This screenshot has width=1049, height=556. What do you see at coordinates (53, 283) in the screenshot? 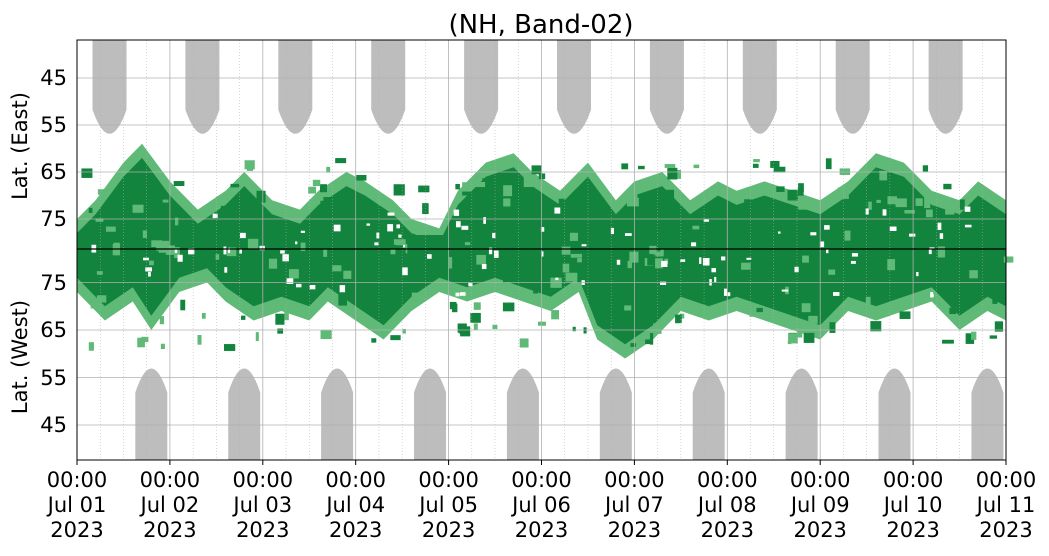
I see `y-tick-label: 75` at bounding box center [53, 283].